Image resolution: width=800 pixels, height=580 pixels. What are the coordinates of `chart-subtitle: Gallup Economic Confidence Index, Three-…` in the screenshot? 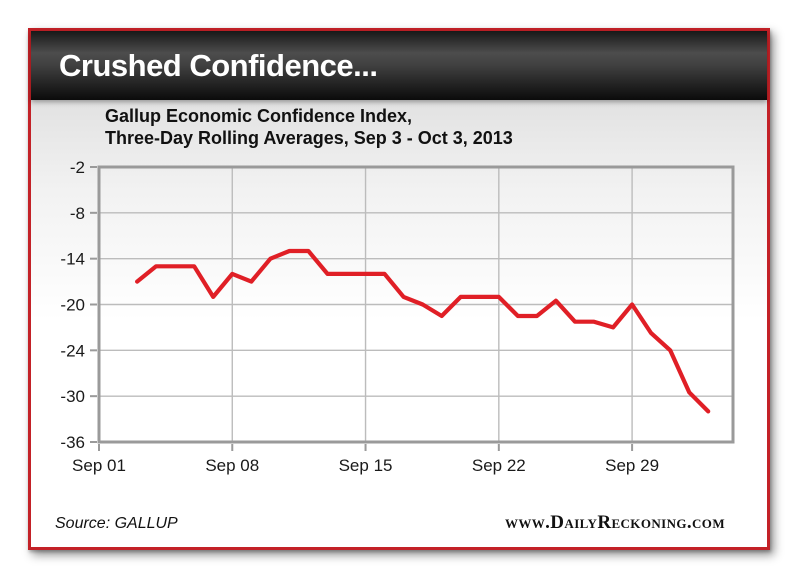 It's located at (309, 127).